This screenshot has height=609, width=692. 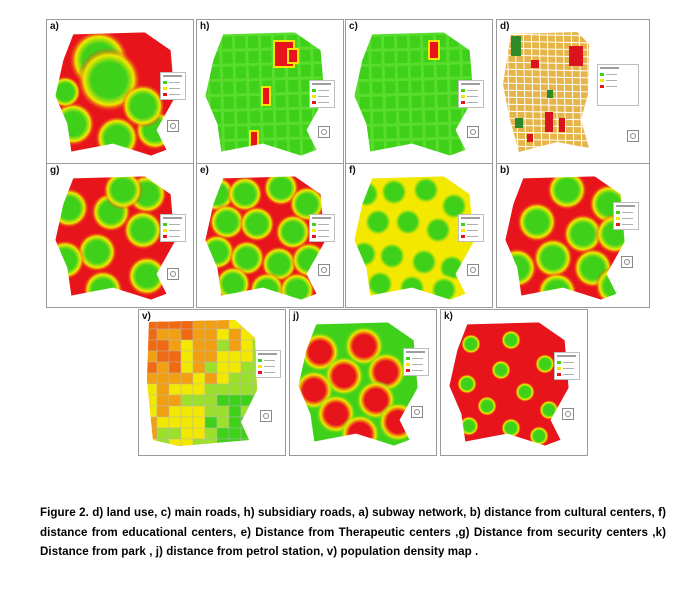 What do you see at coordinates (265, 238) in the screenshot?
I see `distance-map-e` at bounding box center [265, 238].